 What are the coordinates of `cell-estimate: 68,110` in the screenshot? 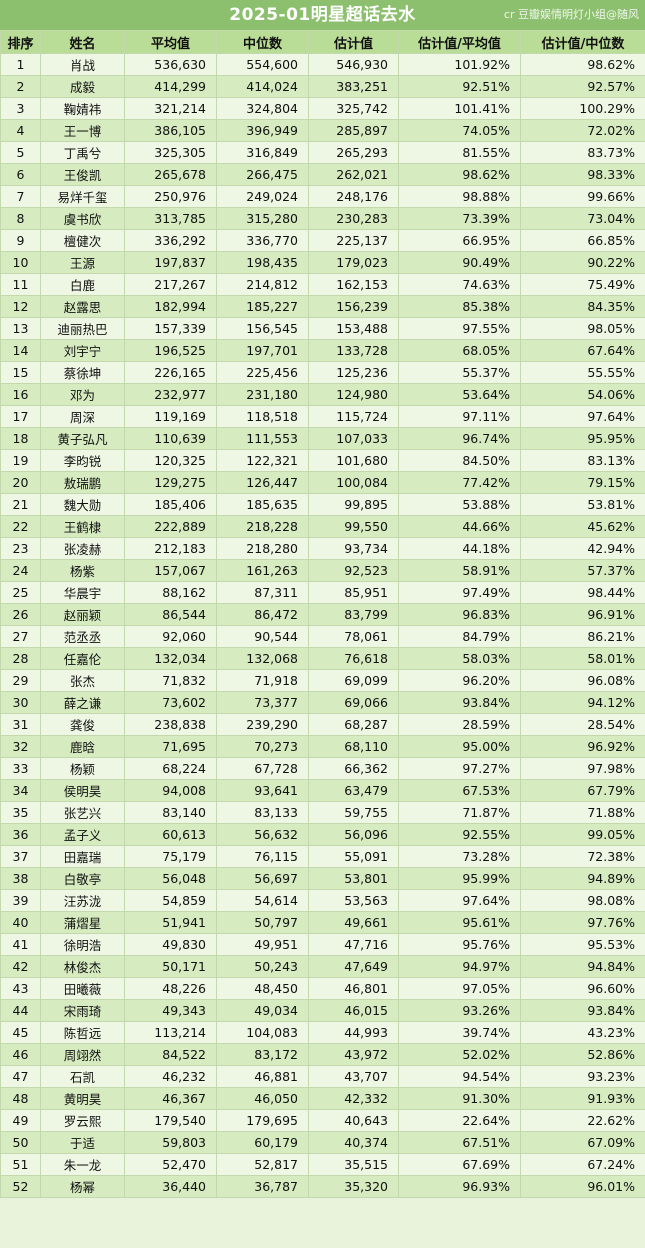 It's located at (353, 746).